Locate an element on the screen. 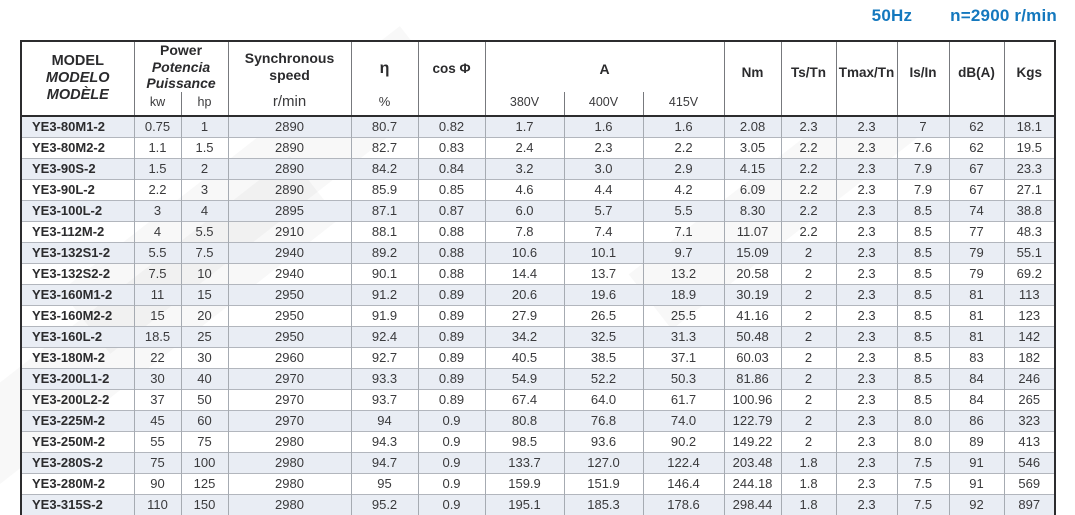  cell-a-400v: 26.5 is located at coordinates (603, 315).